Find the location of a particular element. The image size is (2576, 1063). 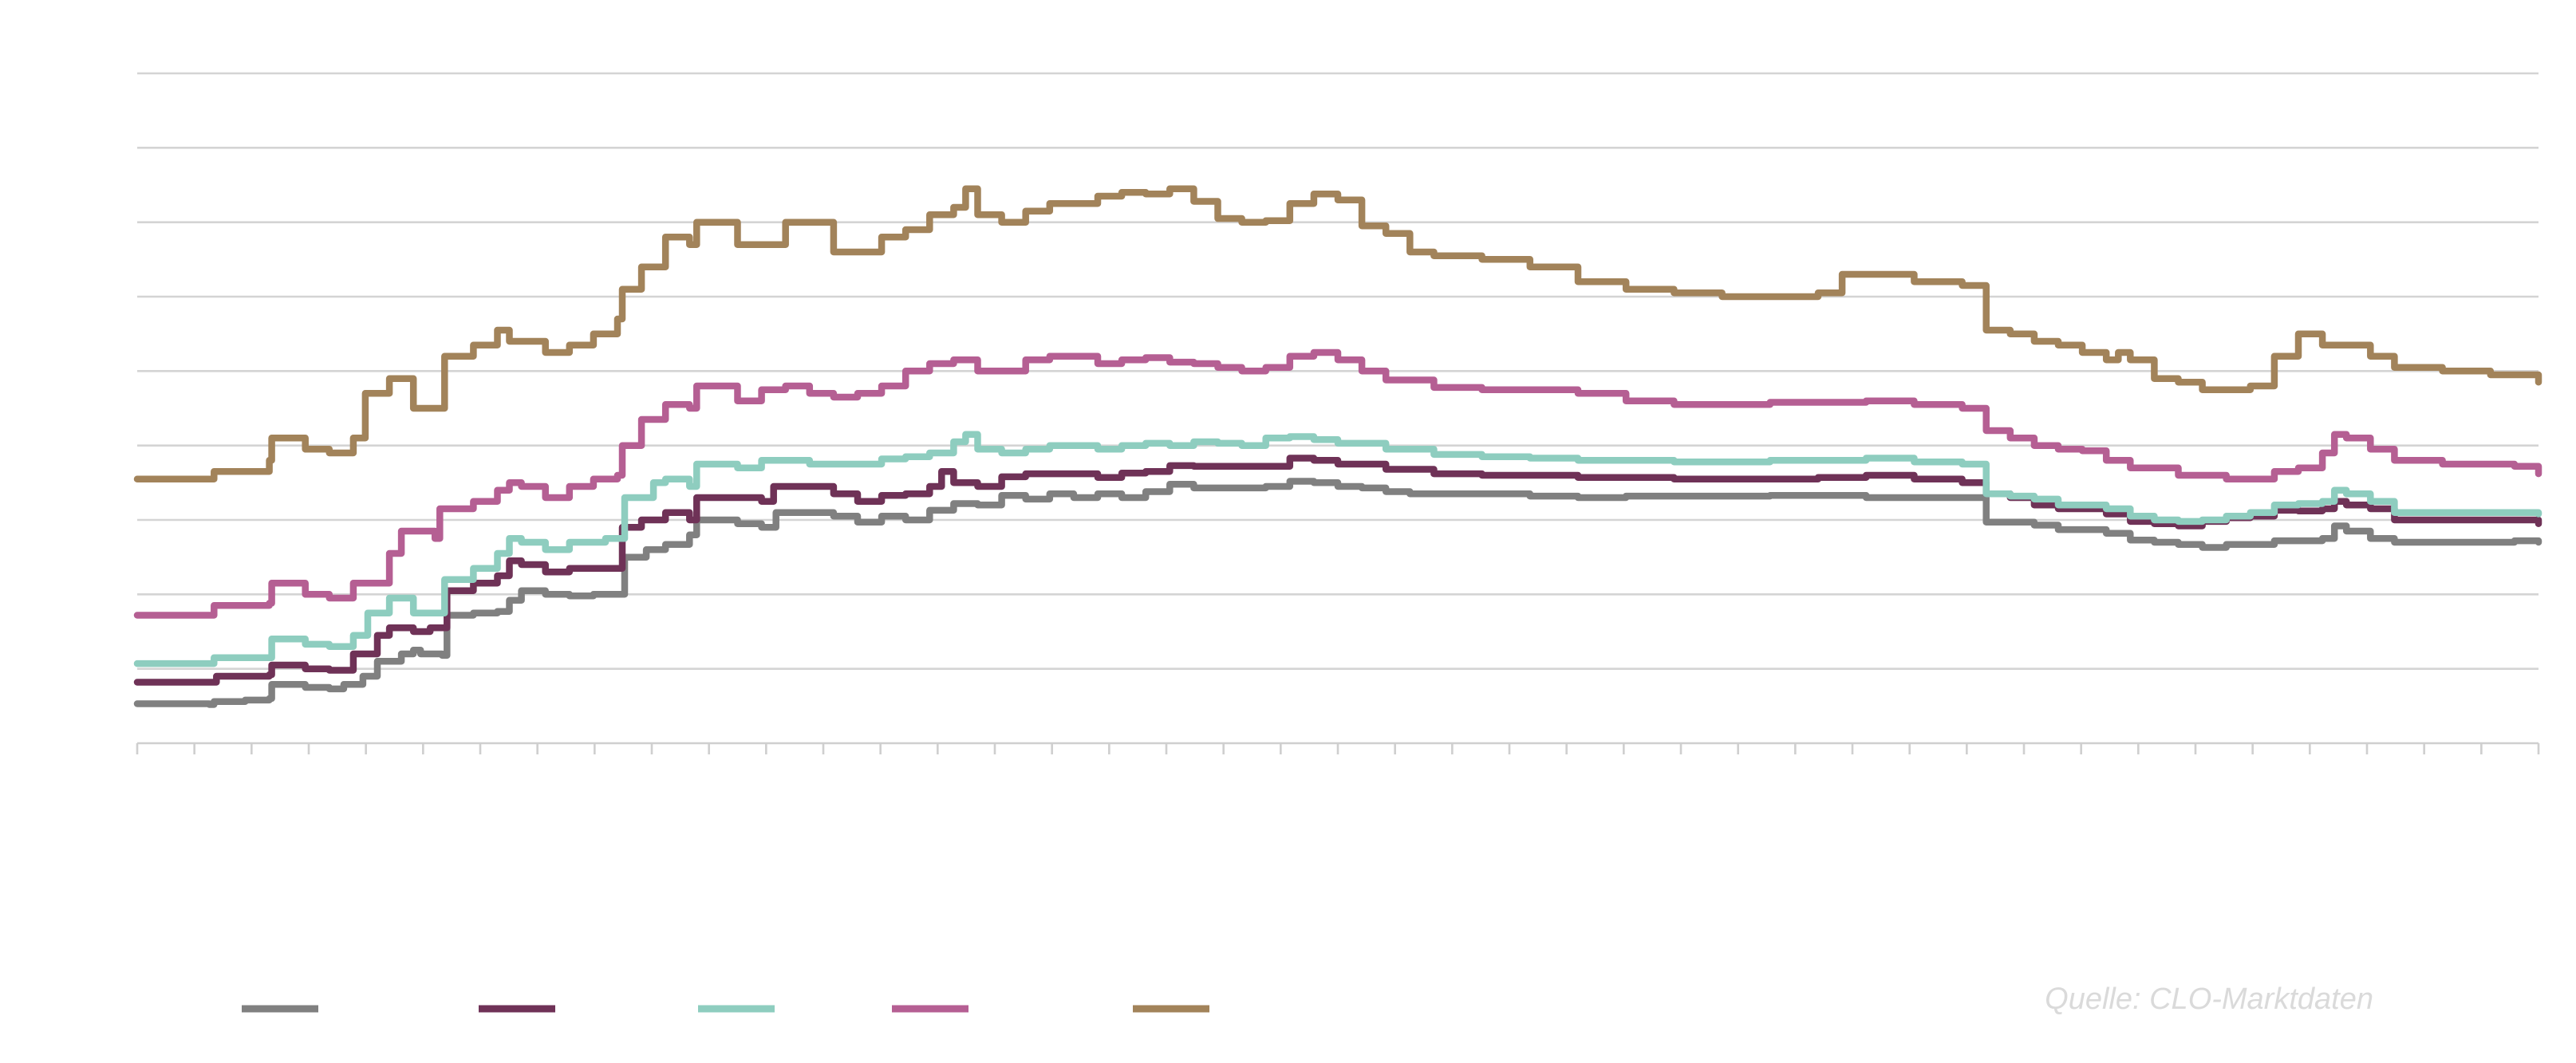

source-note: Quelle: CLO-Marktdaten is located at coordinates (2209, 999).